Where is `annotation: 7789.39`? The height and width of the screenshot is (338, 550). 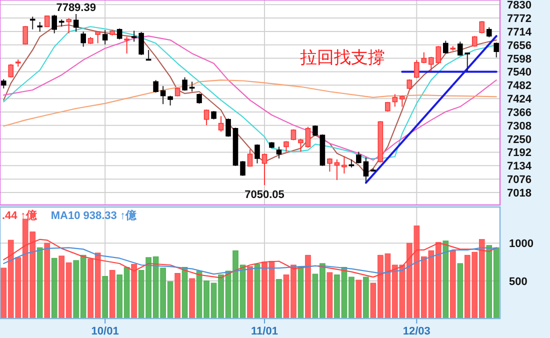 annotation: 7789.39 is located at coordinates (76, 8).